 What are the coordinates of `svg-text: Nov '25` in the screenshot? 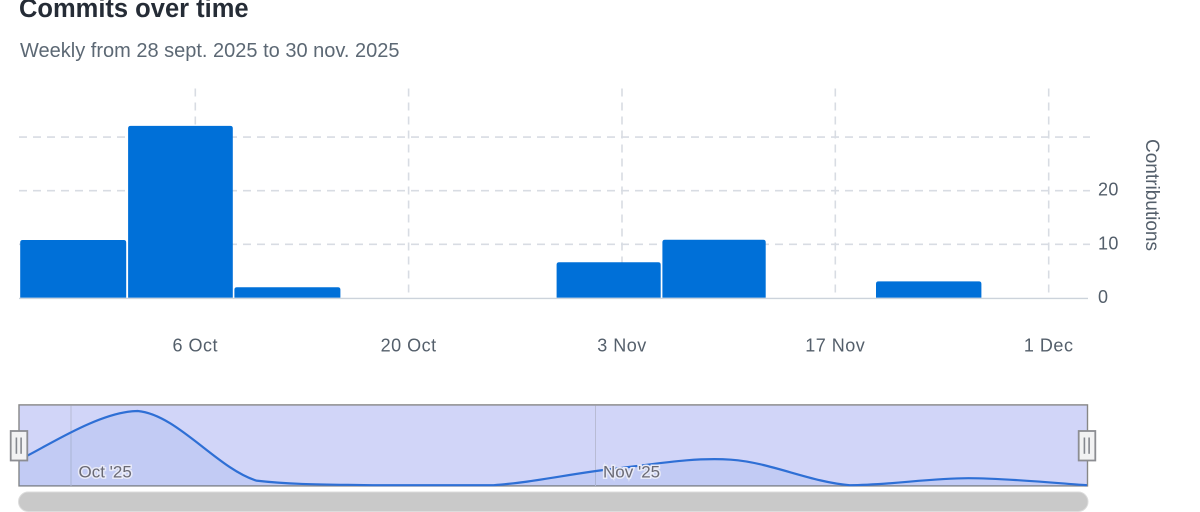 It's located at (631, 472).